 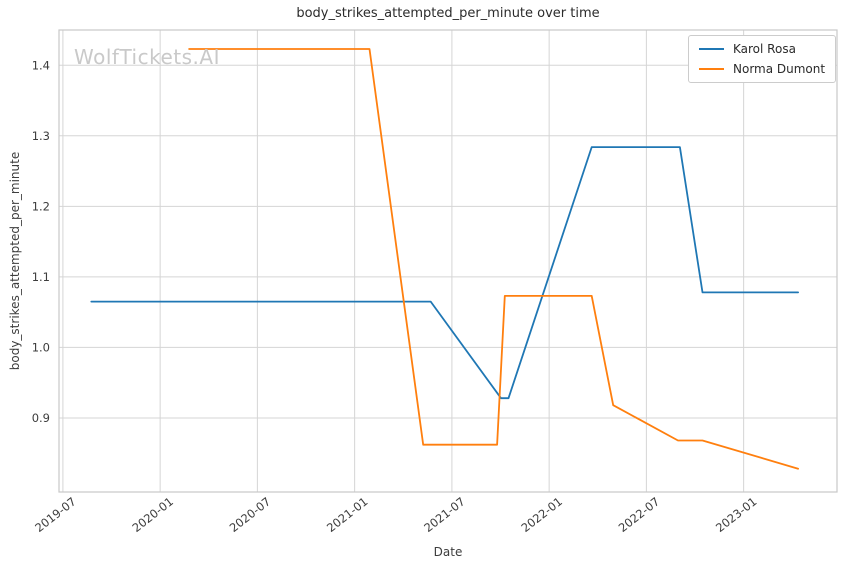 What do you see at coordinates (41, 277) in the screenshot?
I see `y-tick-label: 1.1` at bounding box center [41, 277].